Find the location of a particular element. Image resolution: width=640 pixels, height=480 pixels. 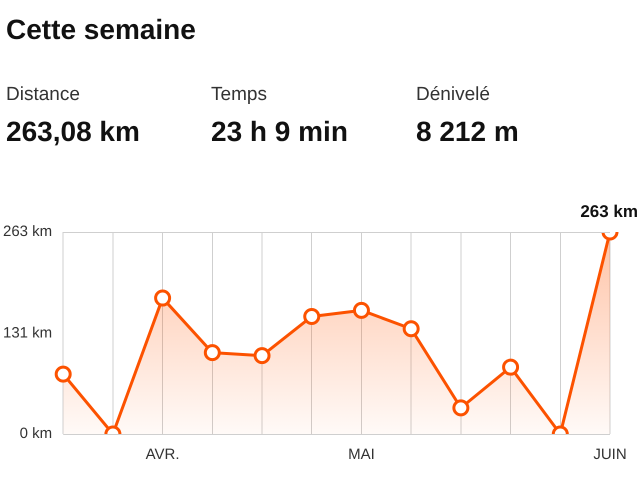

text: 263,08 km is located at coordinates (73, 132).